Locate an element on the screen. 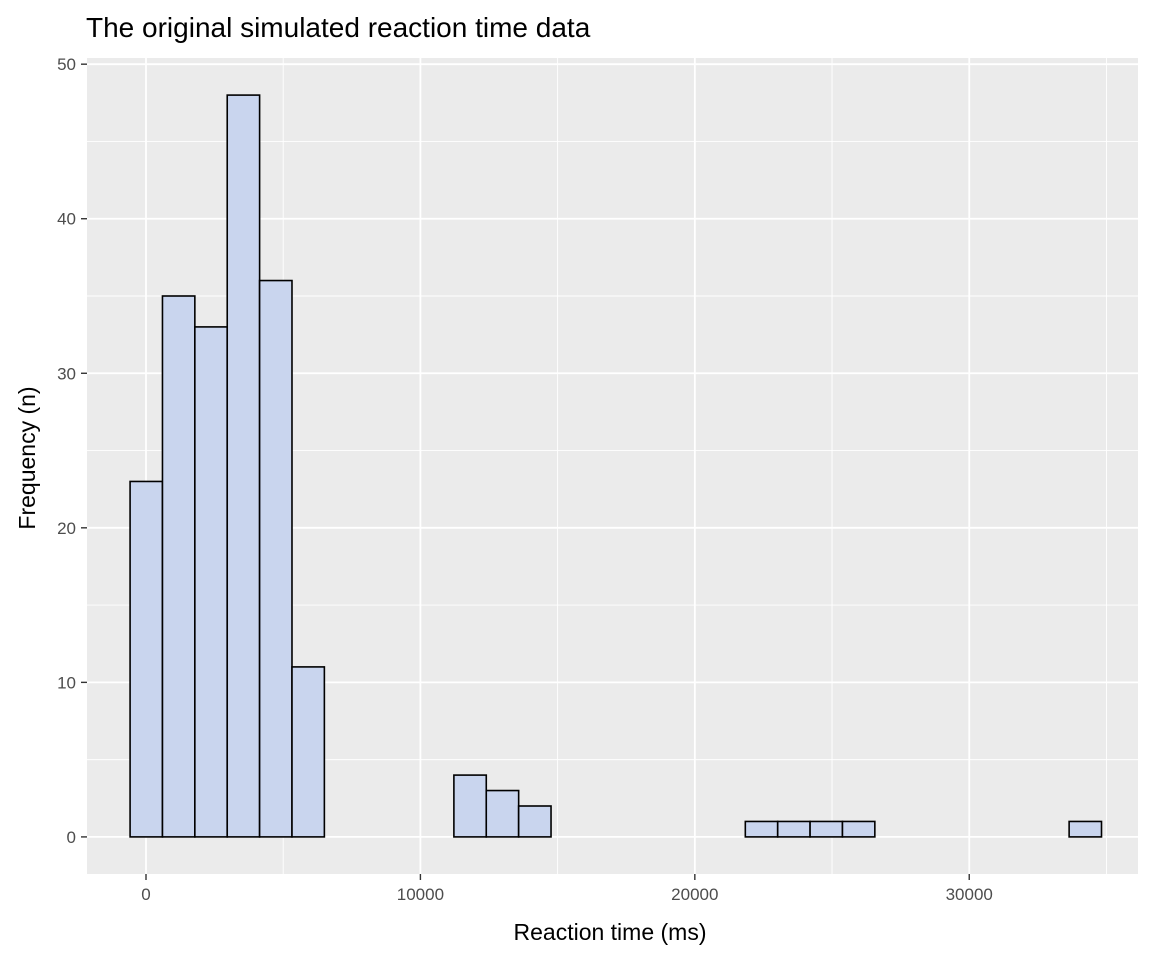  x-axis-title: Reaction time (ms) is located at coordinates (610, 932).